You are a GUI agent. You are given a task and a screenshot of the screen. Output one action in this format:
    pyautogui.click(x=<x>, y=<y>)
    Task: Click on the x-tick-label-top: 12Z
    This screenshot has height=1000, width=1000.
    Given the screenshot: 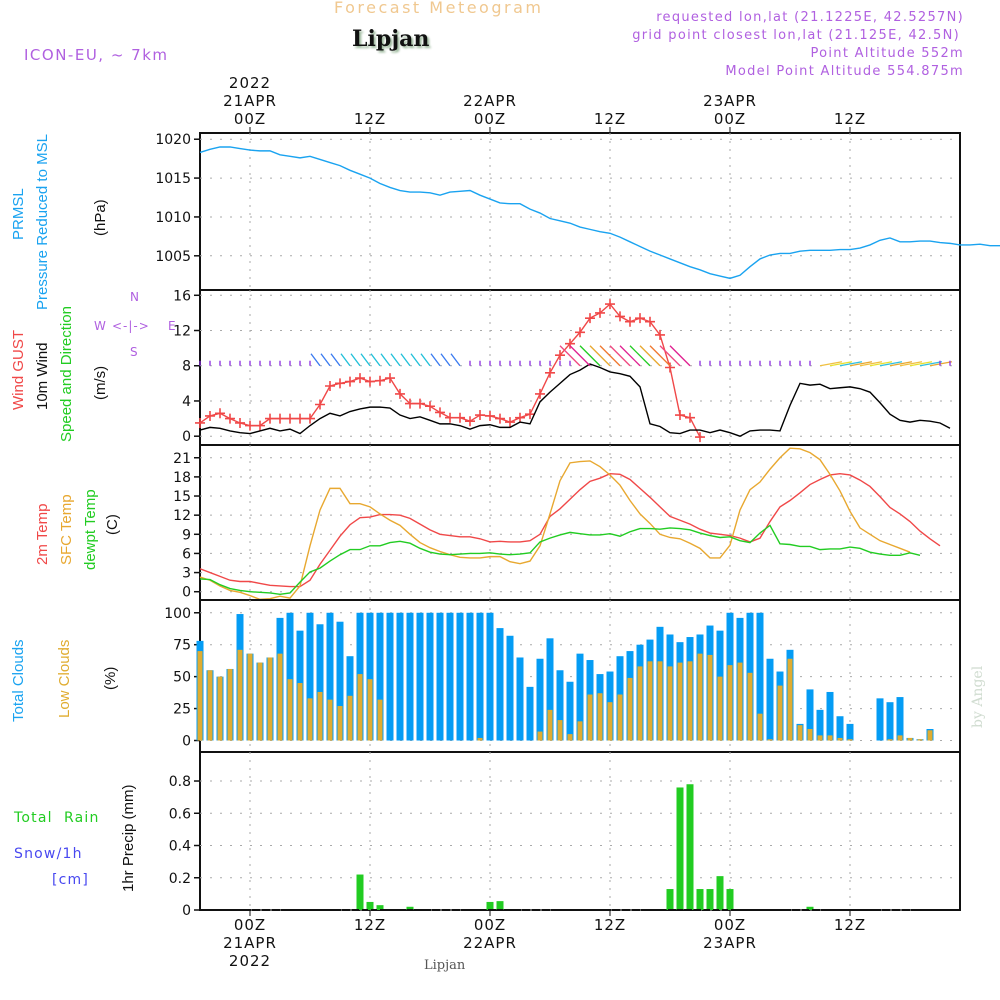 What is the action you would take?
    pyautogui.click(x=610, y=119)
    